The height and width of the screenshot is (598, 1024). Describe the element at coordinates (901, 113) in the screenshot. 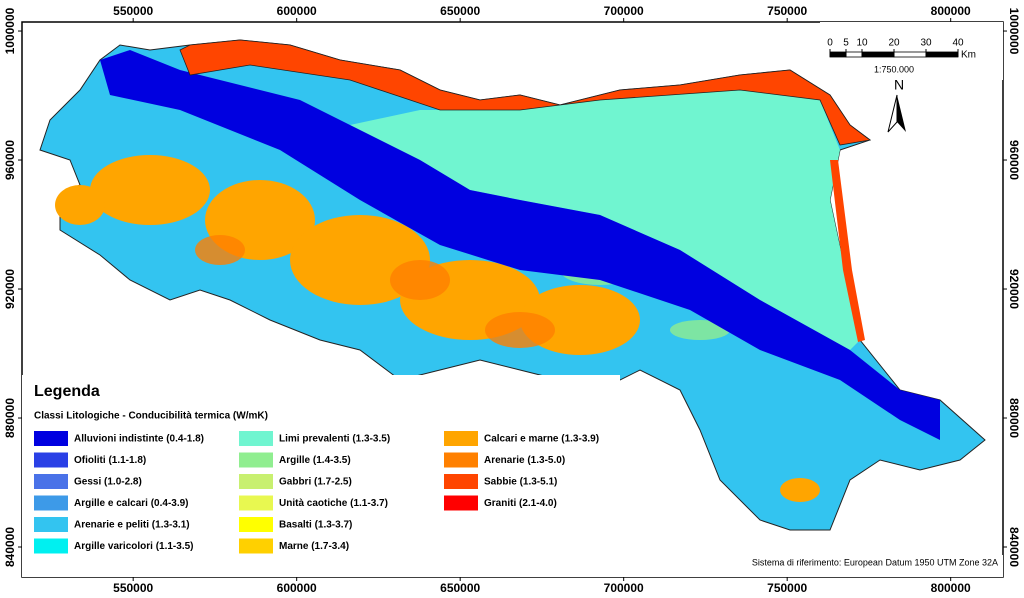

I see `north-arrow-right` at that location.